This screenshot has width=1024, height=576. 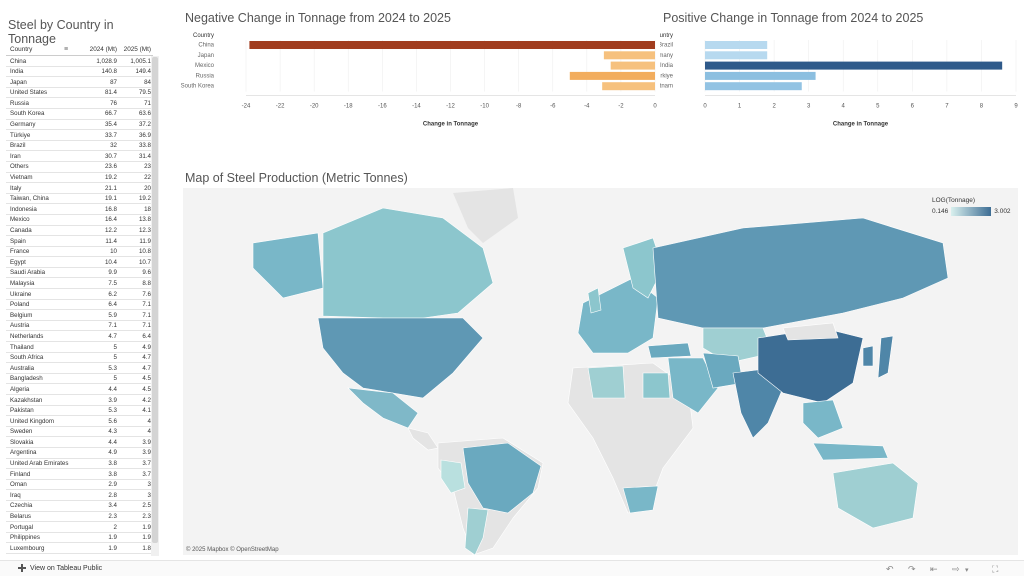 I want to click on undo-icon: ↶, so click(x=890, y=569).